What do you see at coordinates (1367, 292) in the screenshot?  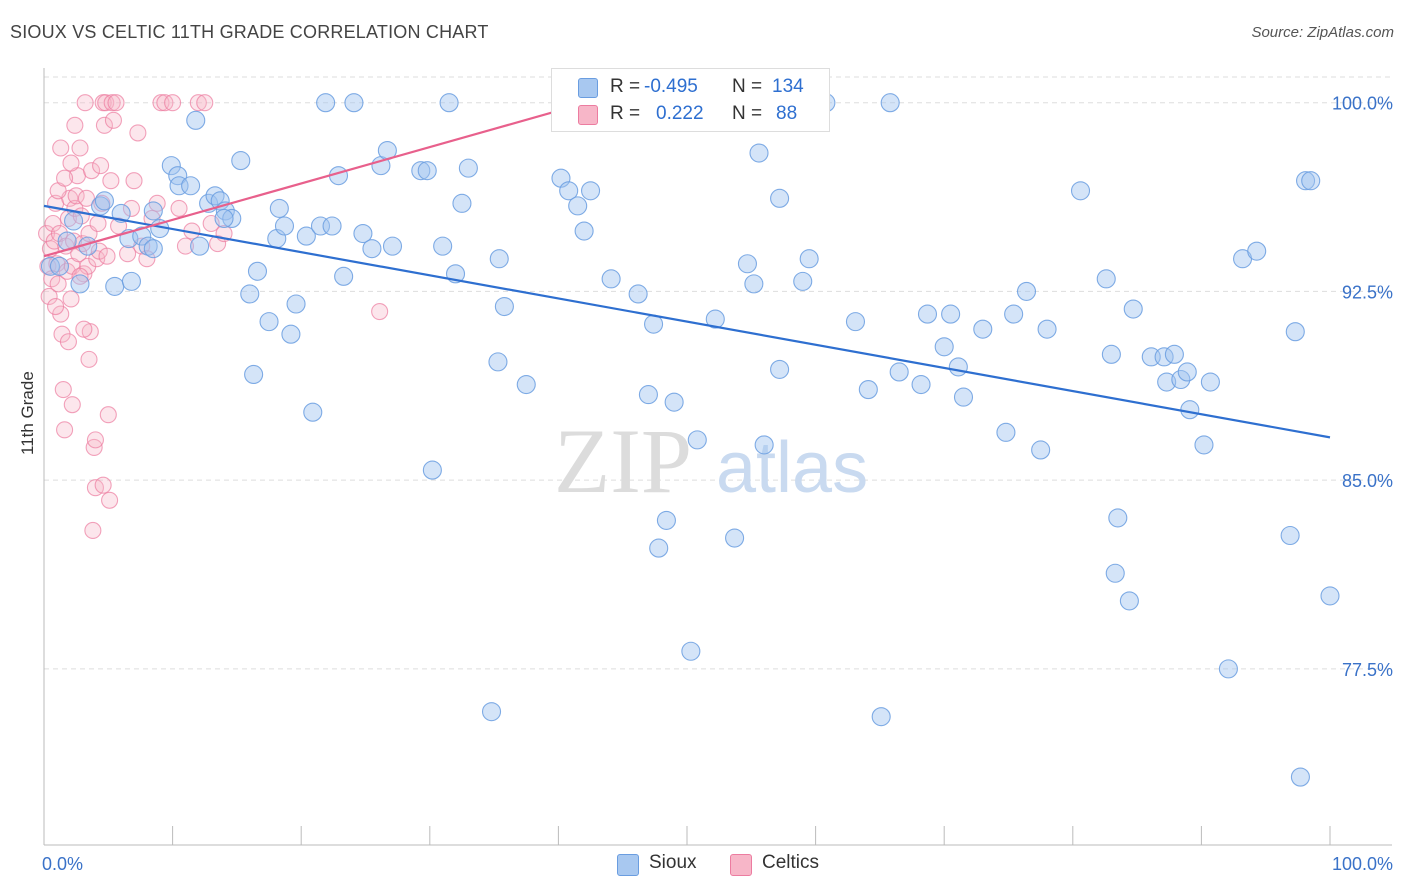 I see `y-tick-label: 92.5%` at bounding box center [1367, 292].